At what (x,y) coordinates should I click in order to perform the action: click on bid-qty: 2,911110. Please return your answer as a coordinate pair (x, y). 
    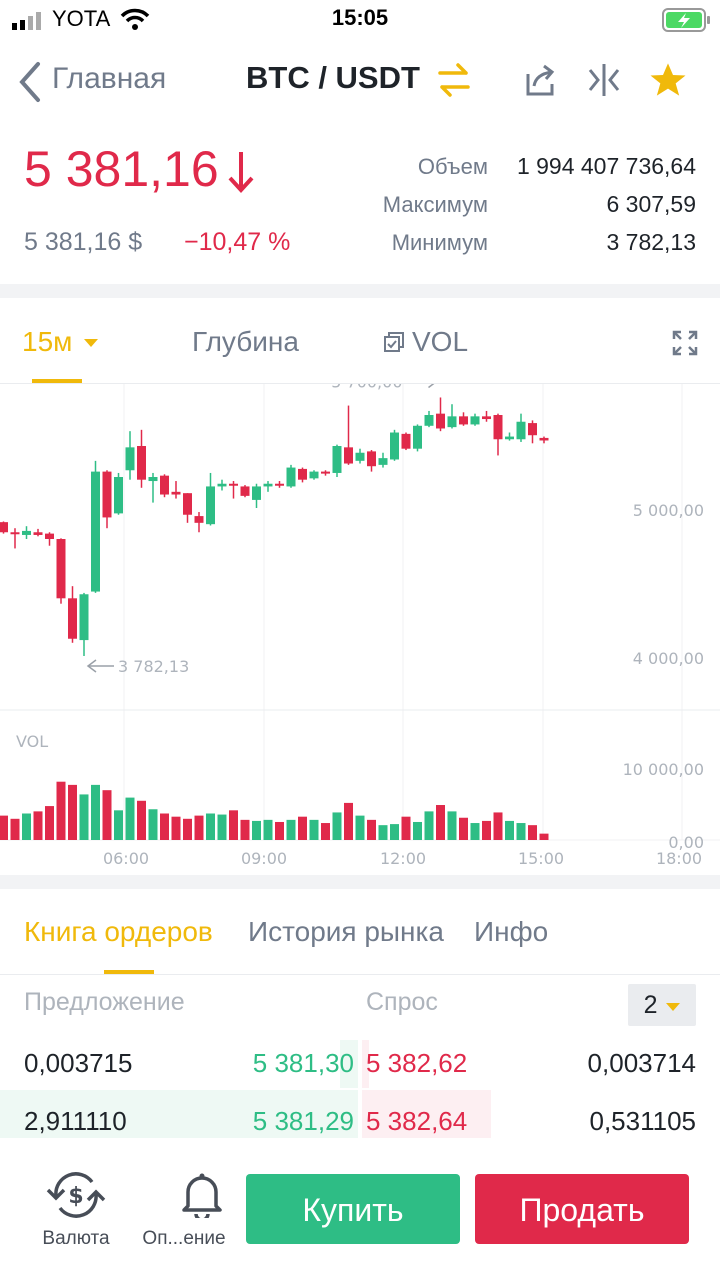
    Looking at the image, I should click on (75, 1121).